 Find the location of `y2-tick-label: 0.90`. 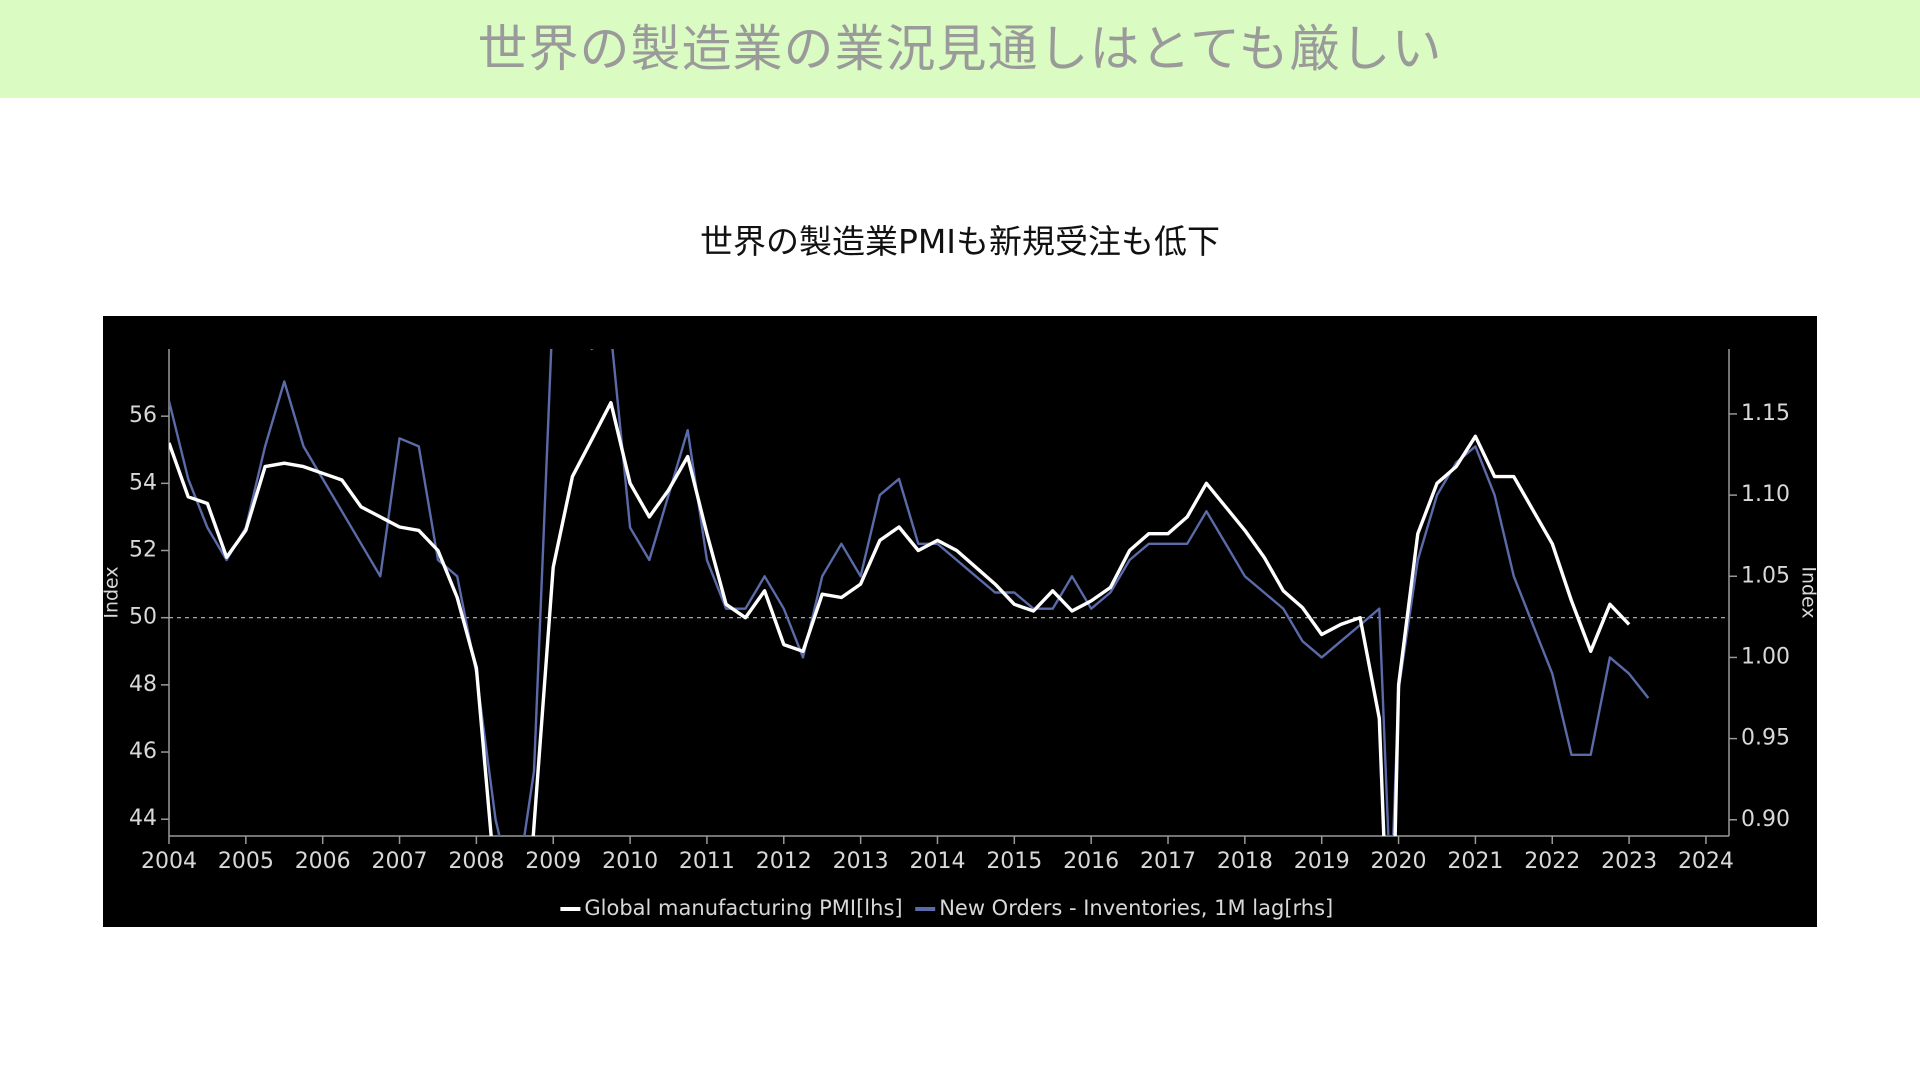

y2-tick-label: 0.90 is located at coordinates (1765, 819).